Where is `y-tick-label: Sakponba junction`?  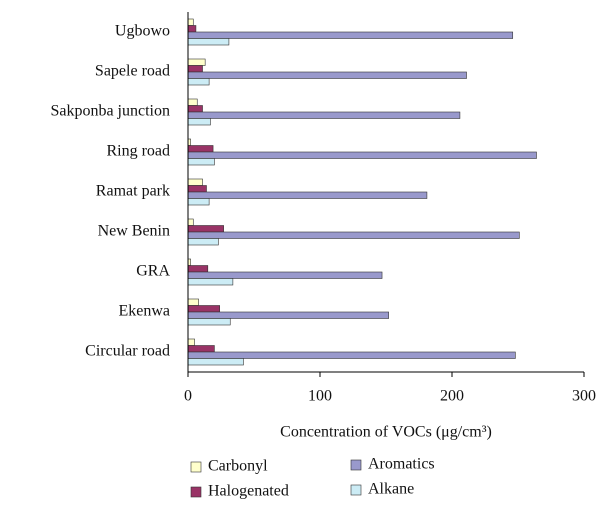 y-tick-label: Sakponba junction is located at coordinates (110, 111).